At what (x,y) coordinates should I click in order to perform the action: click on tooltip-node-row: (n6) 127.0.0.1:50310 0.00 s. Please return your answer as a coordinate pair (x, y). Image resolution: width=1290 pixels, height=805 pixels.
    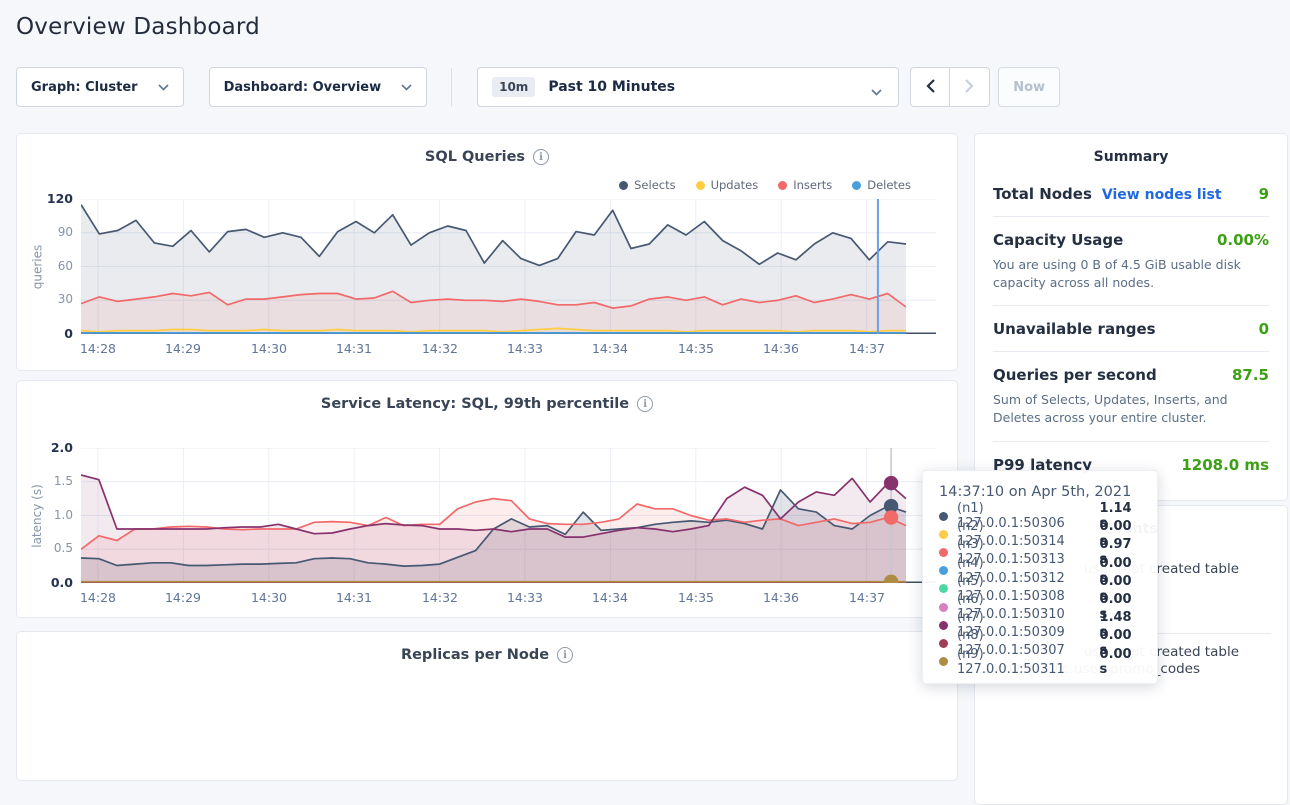
    Looking at the image, I should click on (1040, 607).